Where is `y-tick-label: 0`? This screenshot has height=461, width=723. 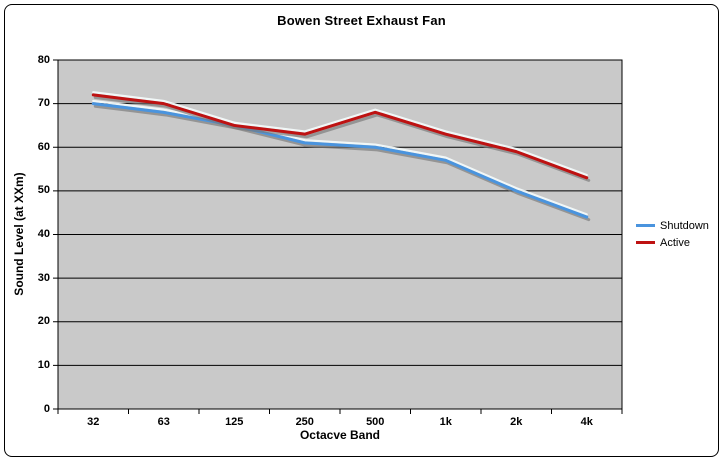 y-tick-label: 0 is located at coordinates (46, 408).